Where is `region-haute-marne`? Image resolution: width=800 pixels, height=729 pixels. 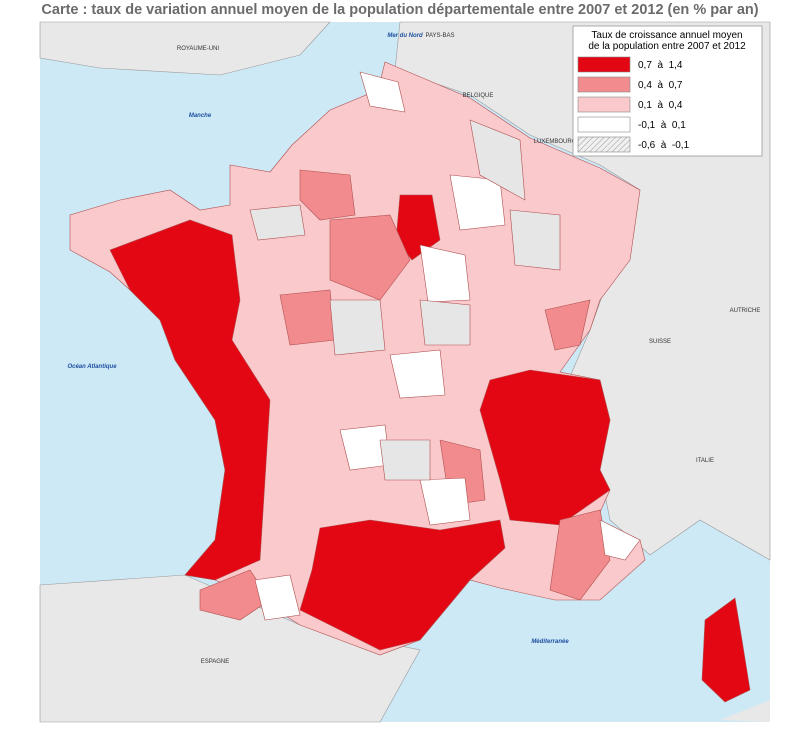 region-haute-marne is located at coordinates (535, 240).